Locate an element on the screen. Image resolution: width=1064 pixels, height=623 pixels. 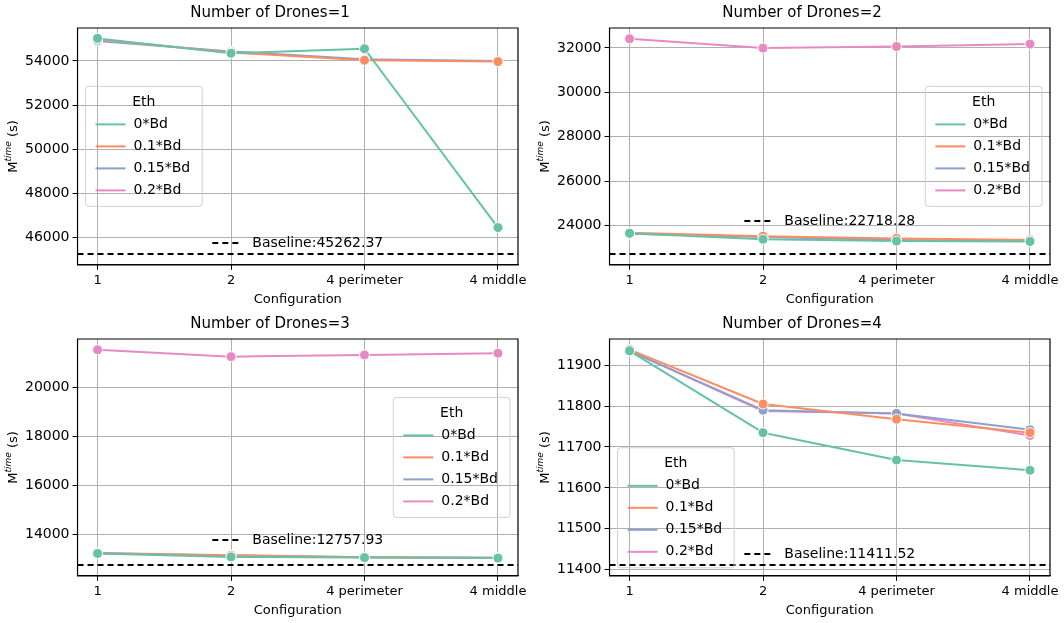
y-tick-label: 50000 is located at coordinates (47, 147).